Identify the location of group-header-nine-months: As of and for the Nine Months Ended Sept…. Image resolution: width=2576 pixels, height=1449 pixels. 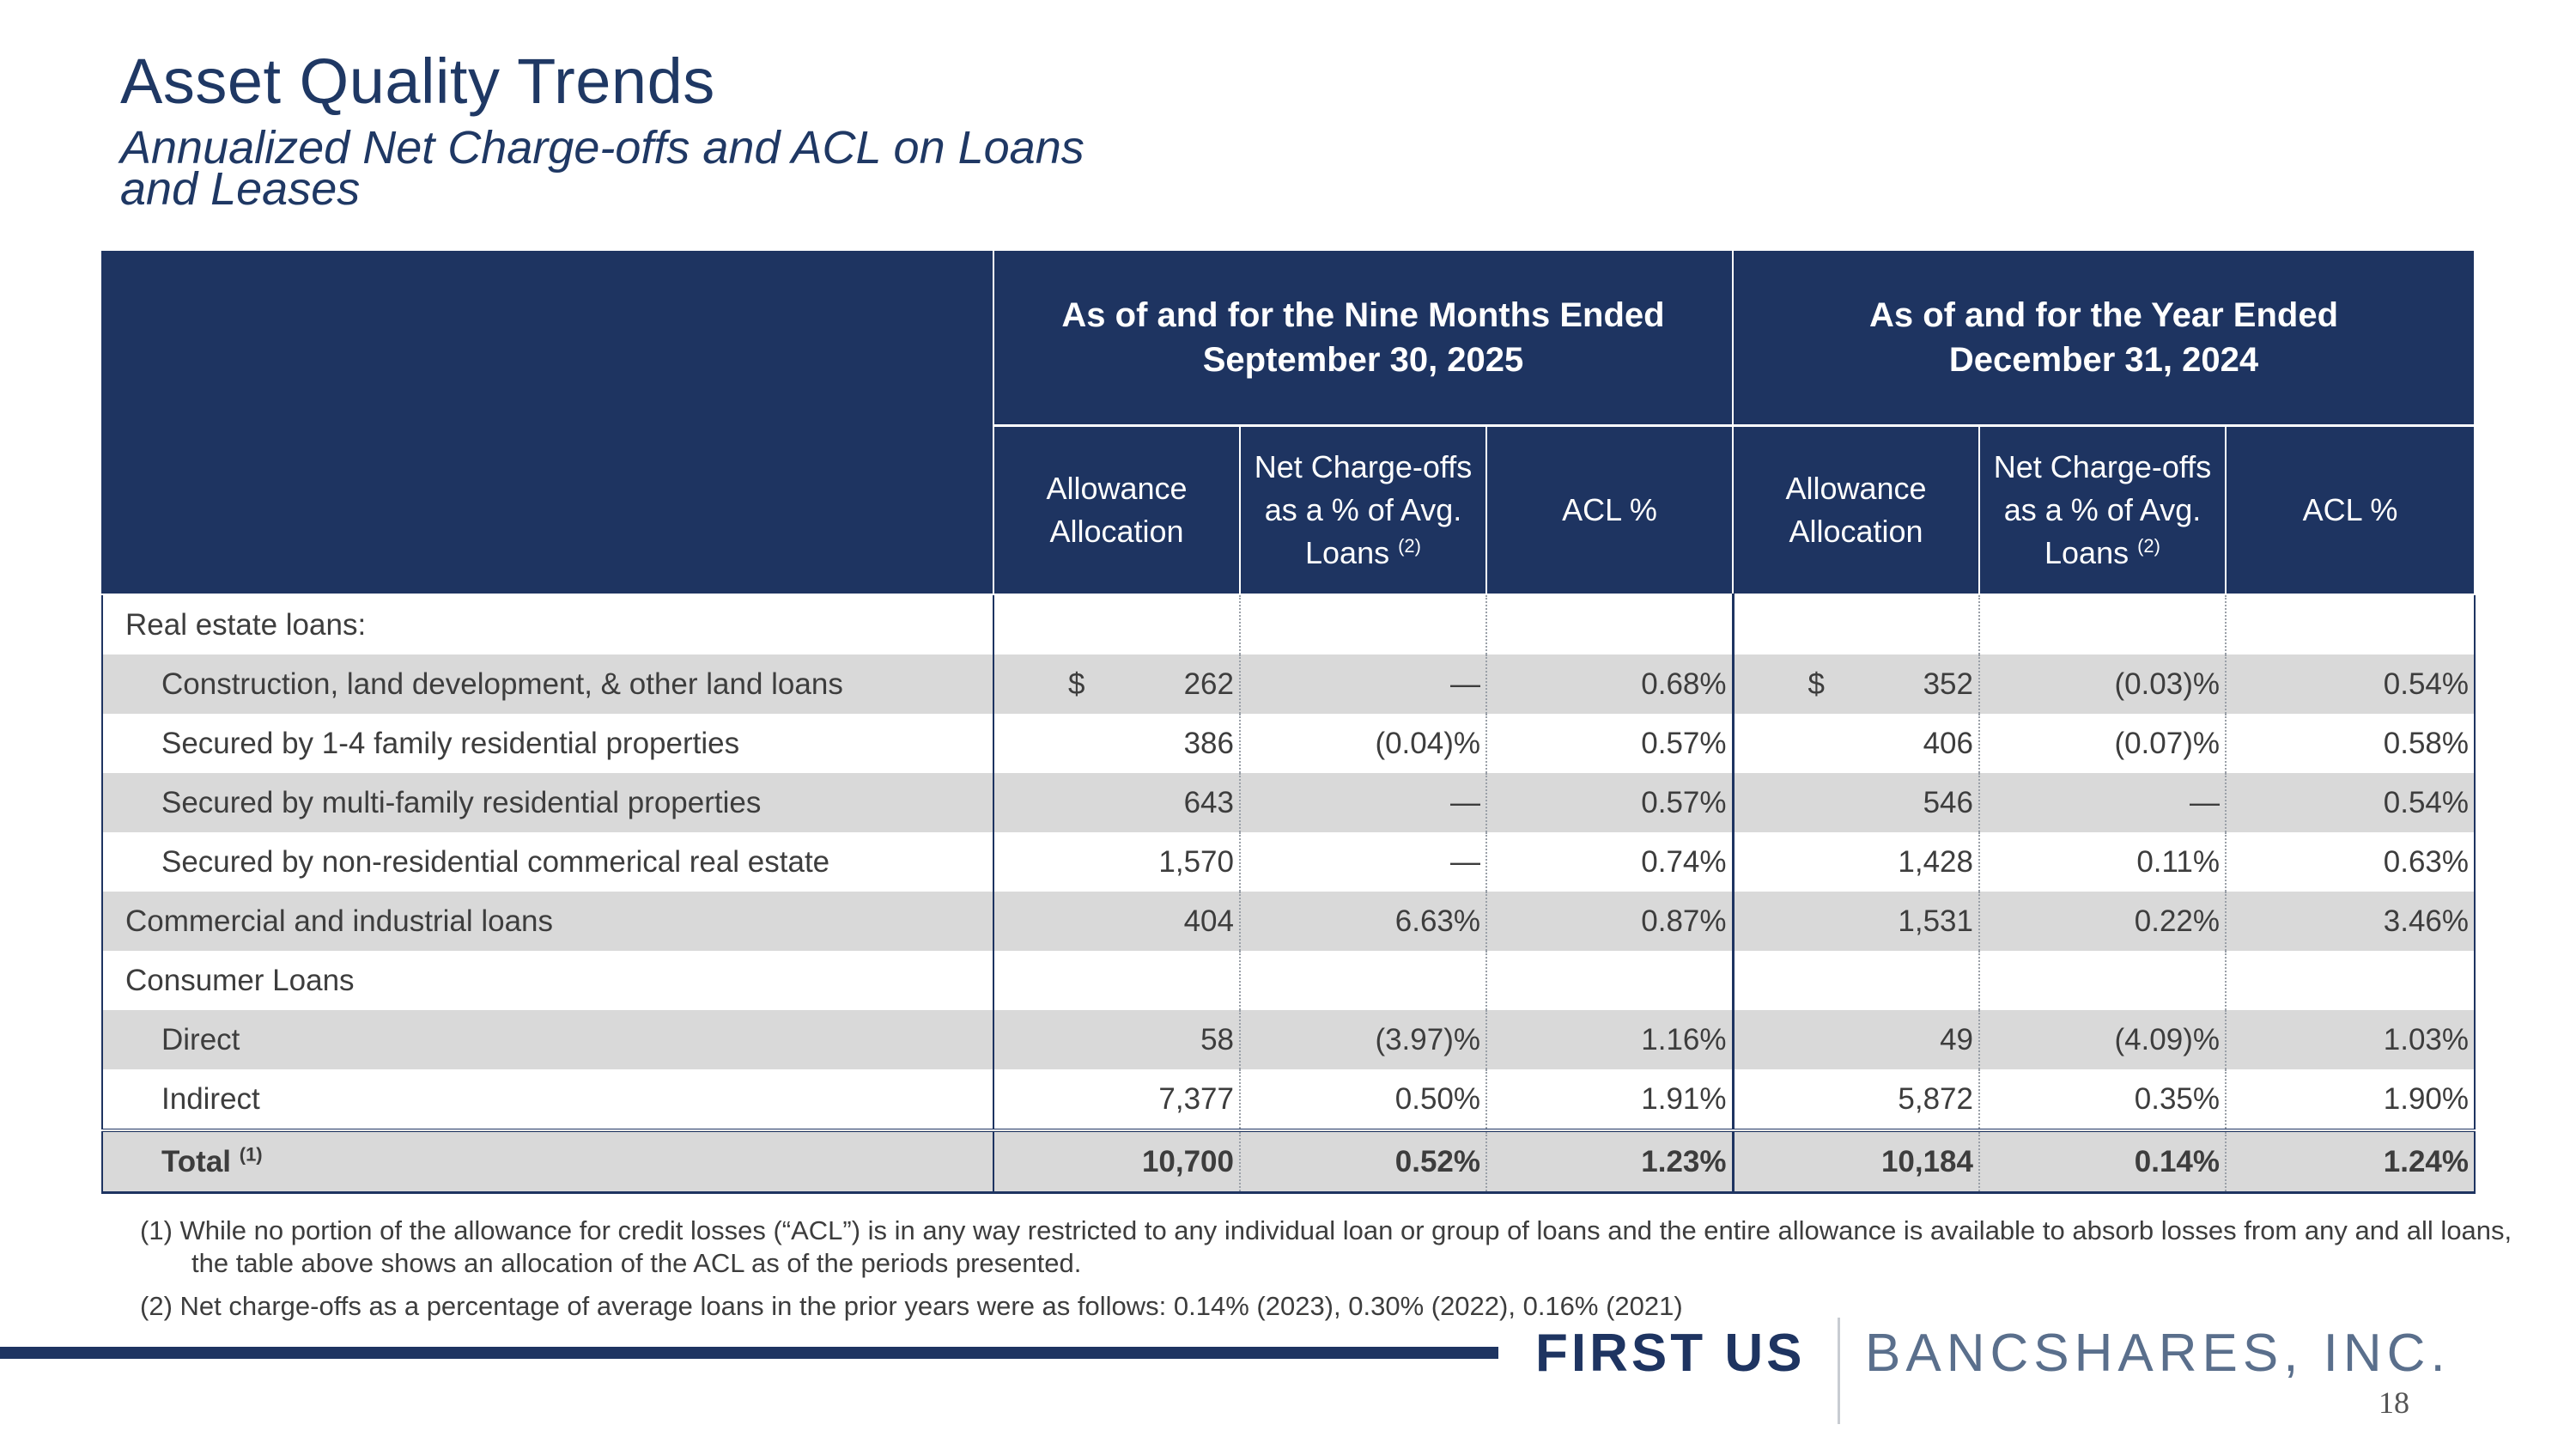
(1363, 338).